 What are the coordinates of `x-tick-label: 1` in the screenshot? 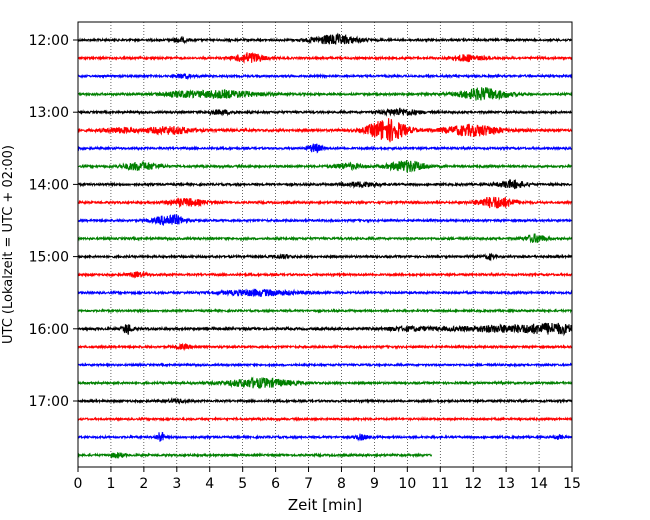 It's located at (110, 484).